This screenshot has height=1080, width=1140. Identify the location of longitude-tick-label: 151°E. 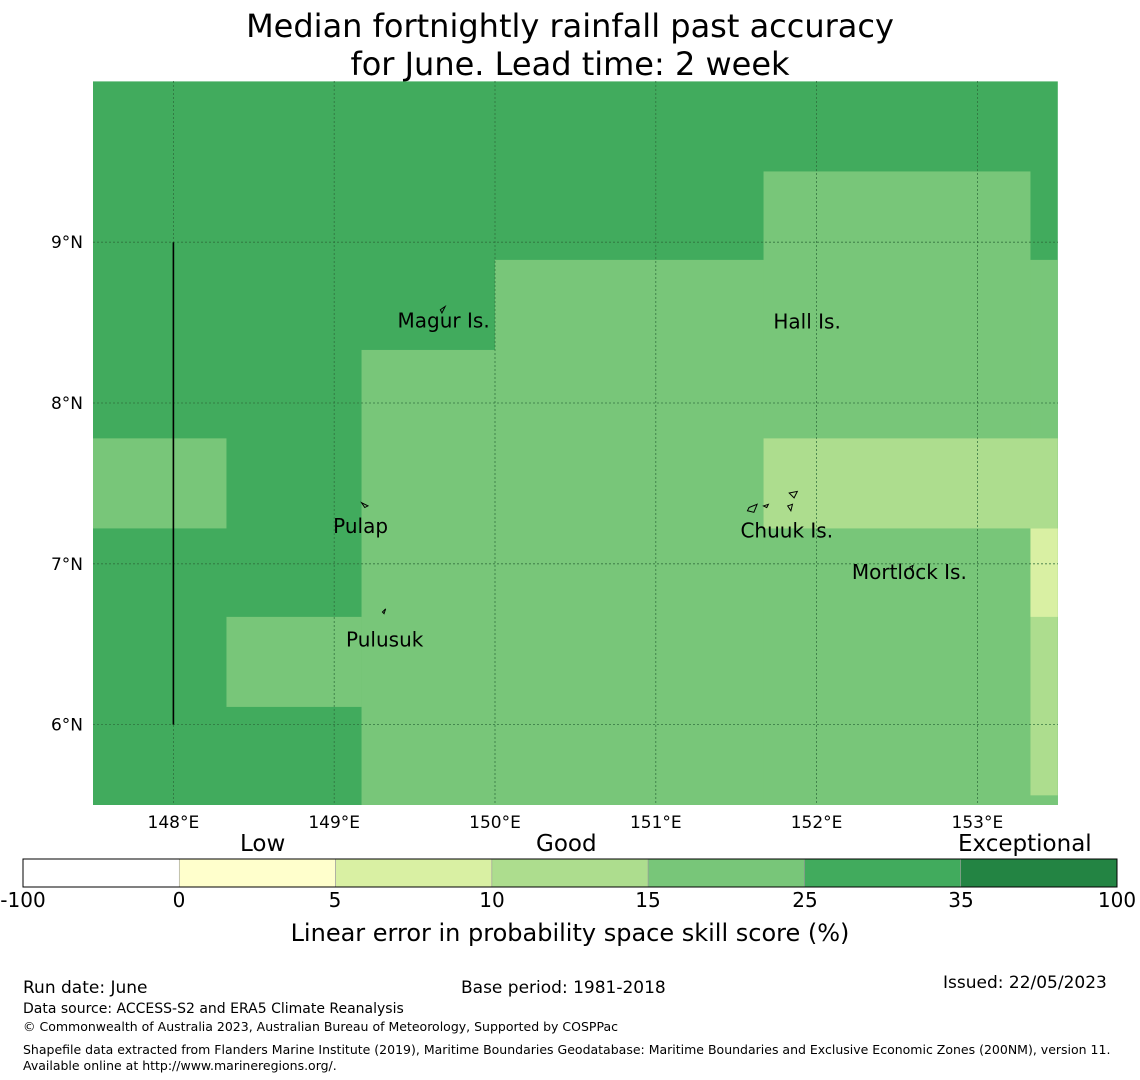
(656, 823).